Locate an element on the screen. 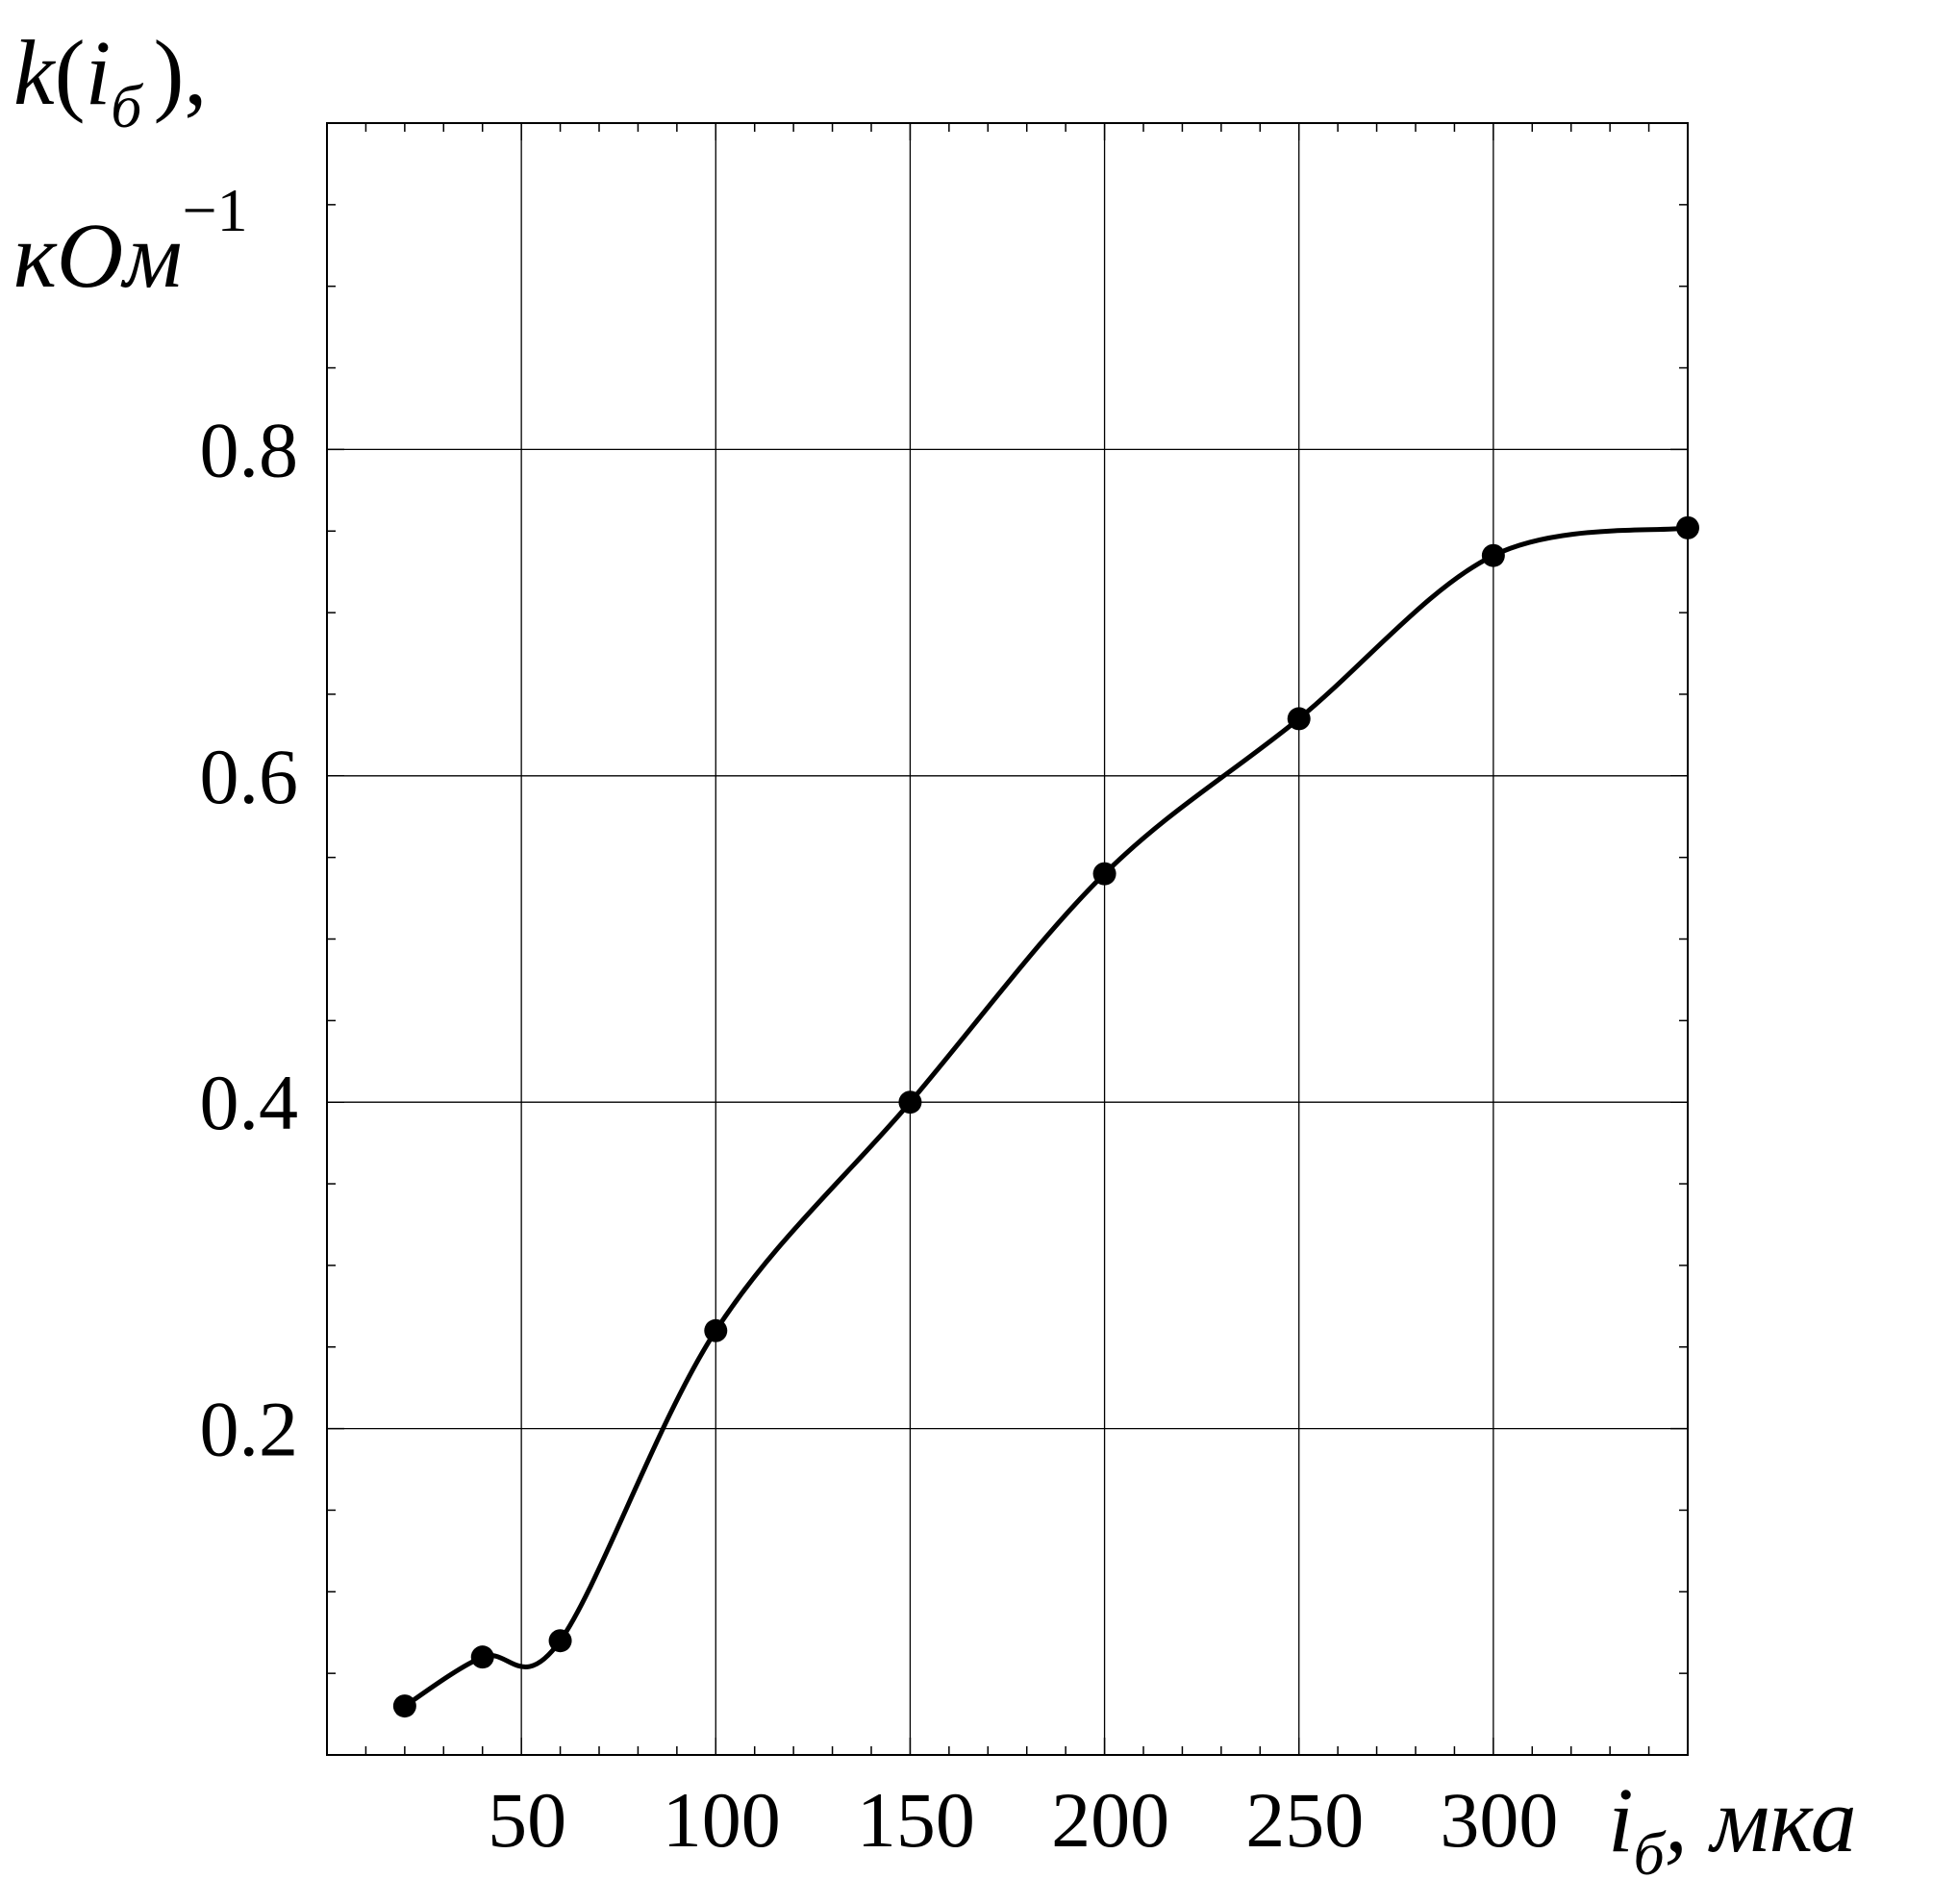  y-tick-label: 0.2 is located at coordinates (250, 1429).